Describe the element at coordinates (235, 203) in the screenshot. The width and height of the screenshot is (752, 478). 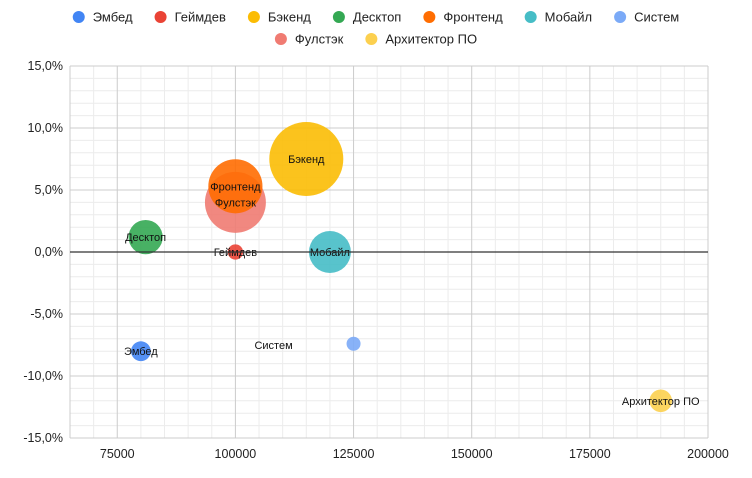
I see `bubble-label-7: Фулстэк` at that location.